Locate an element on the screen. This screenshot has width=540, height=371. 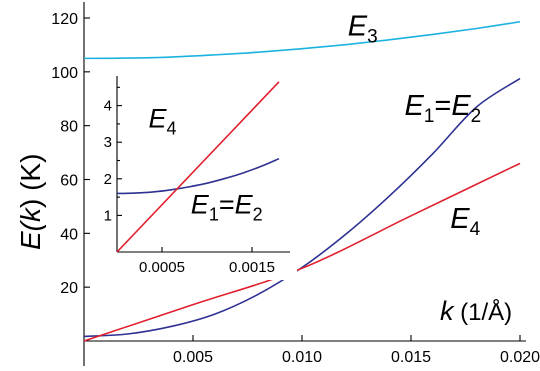
x-tick-label: 0.015 is located at coordinates (411, 357).